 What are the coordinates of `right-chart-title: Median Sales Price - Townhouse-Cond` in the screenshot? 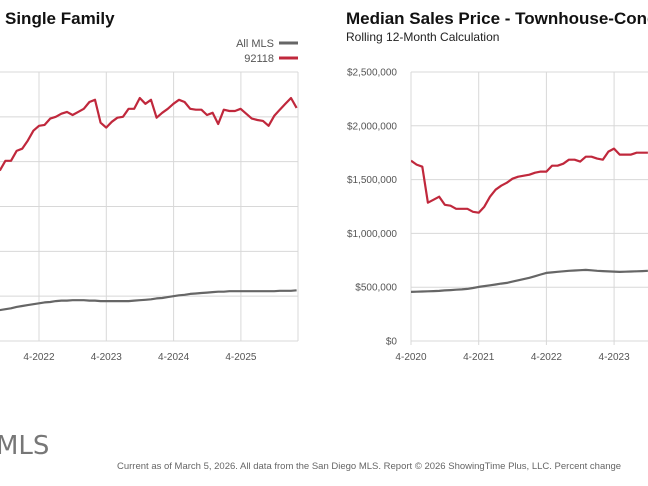 It's located at (497, 18).